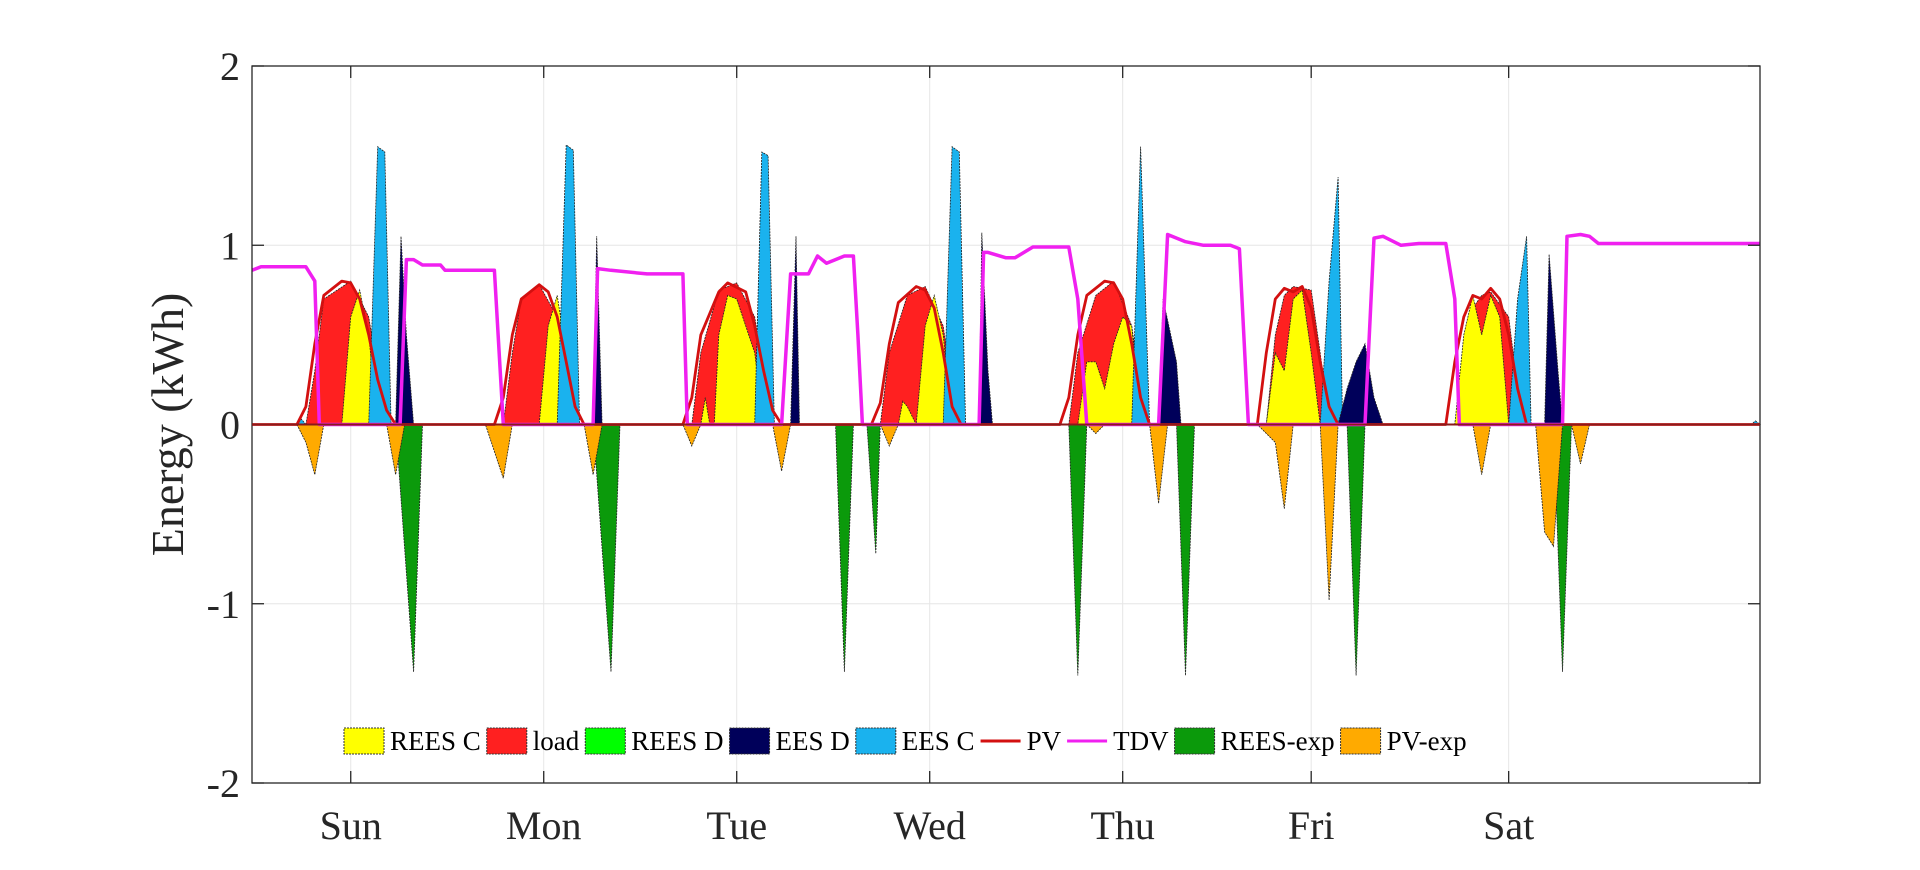  I want to click on legend-label-tdv: TDV, so click(1141, 741).